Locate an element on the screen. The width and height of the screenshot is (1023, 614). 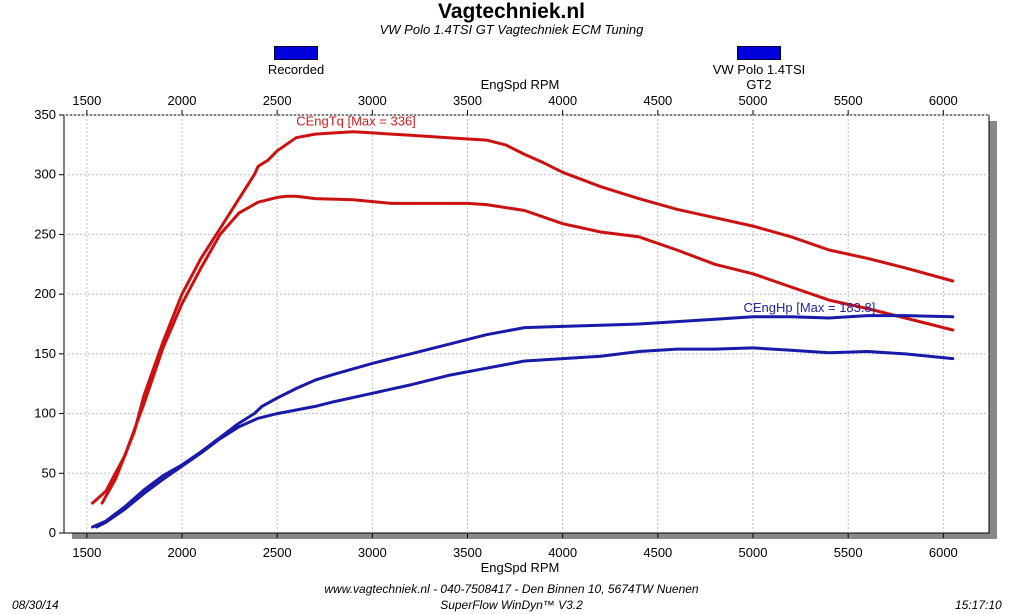
y-tick-label: 300 is located at coordinates (45, 174).